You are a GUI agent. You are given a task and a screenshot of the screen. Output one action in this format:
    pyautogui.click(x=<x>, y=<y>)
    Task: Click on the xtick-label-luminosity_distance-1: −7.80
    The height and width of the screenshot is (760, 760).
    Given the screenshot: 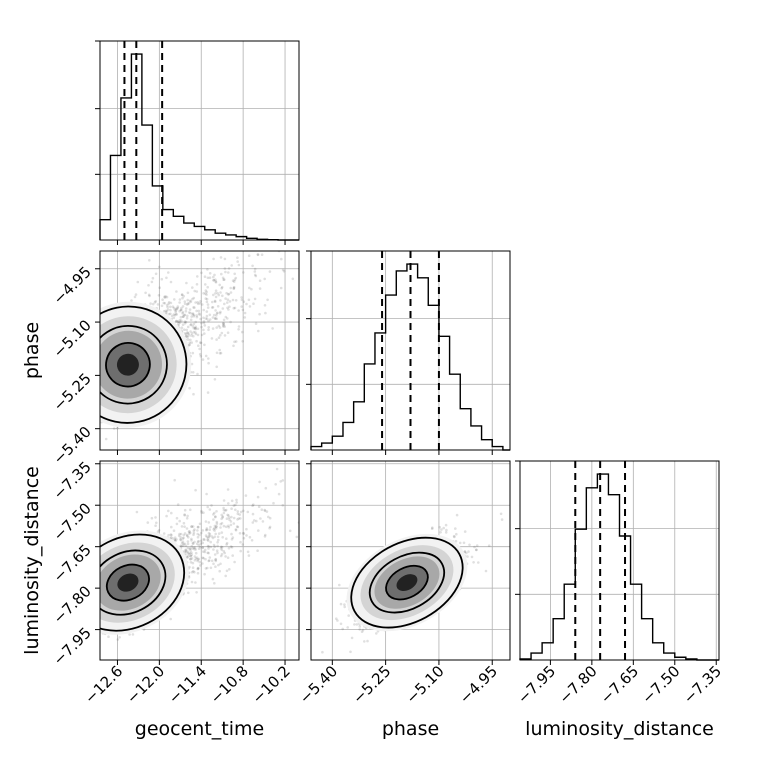 What is the action you would take?
    pyautogui.click(x=577, y=684)
    